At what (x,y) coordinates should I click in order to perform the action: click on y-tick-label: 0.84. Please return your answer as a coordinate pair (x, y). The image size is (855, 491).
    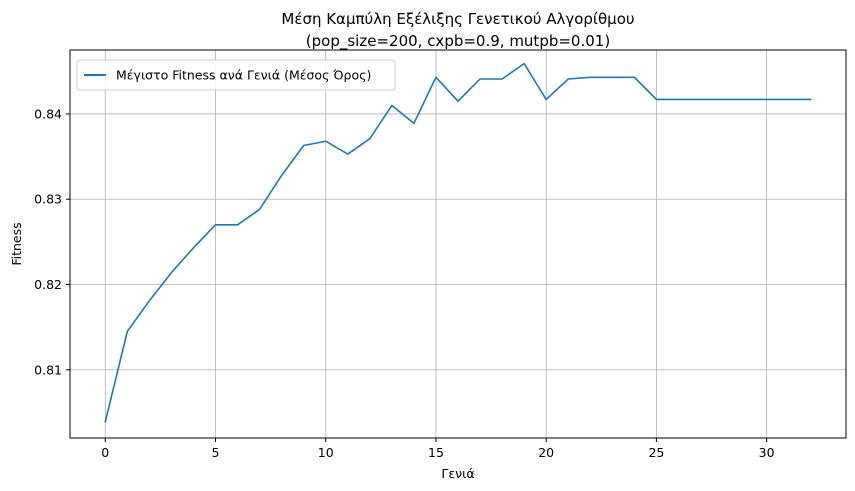
    Looking at the image, I should click on (48, 113).